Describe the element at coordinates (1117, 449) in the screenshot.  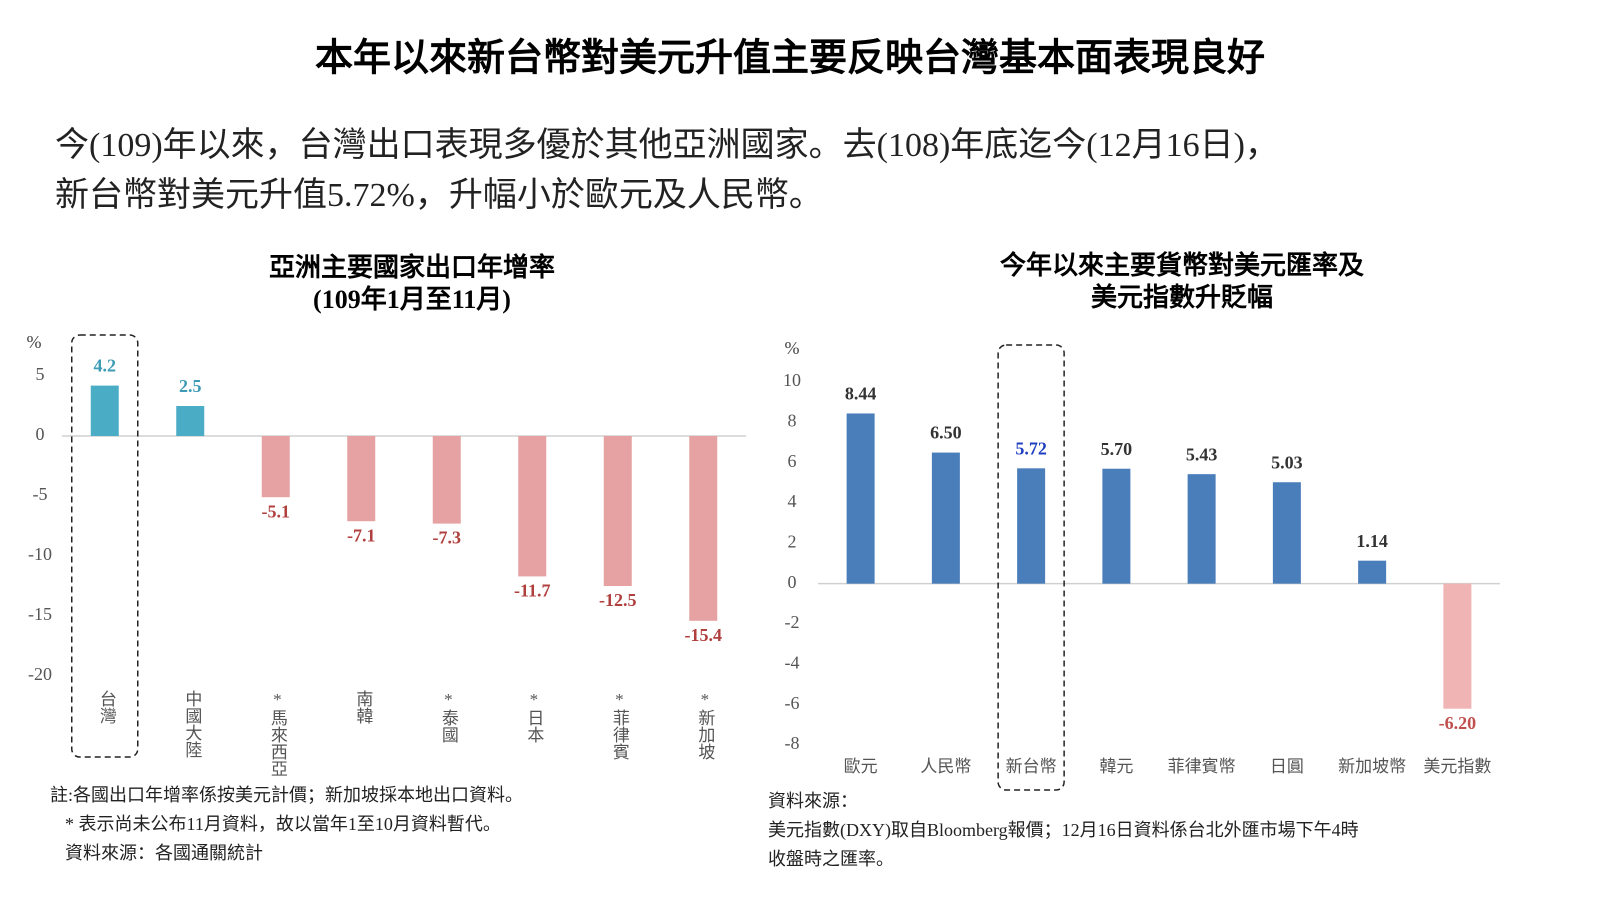
I see `data-label: 5.70` at that location.